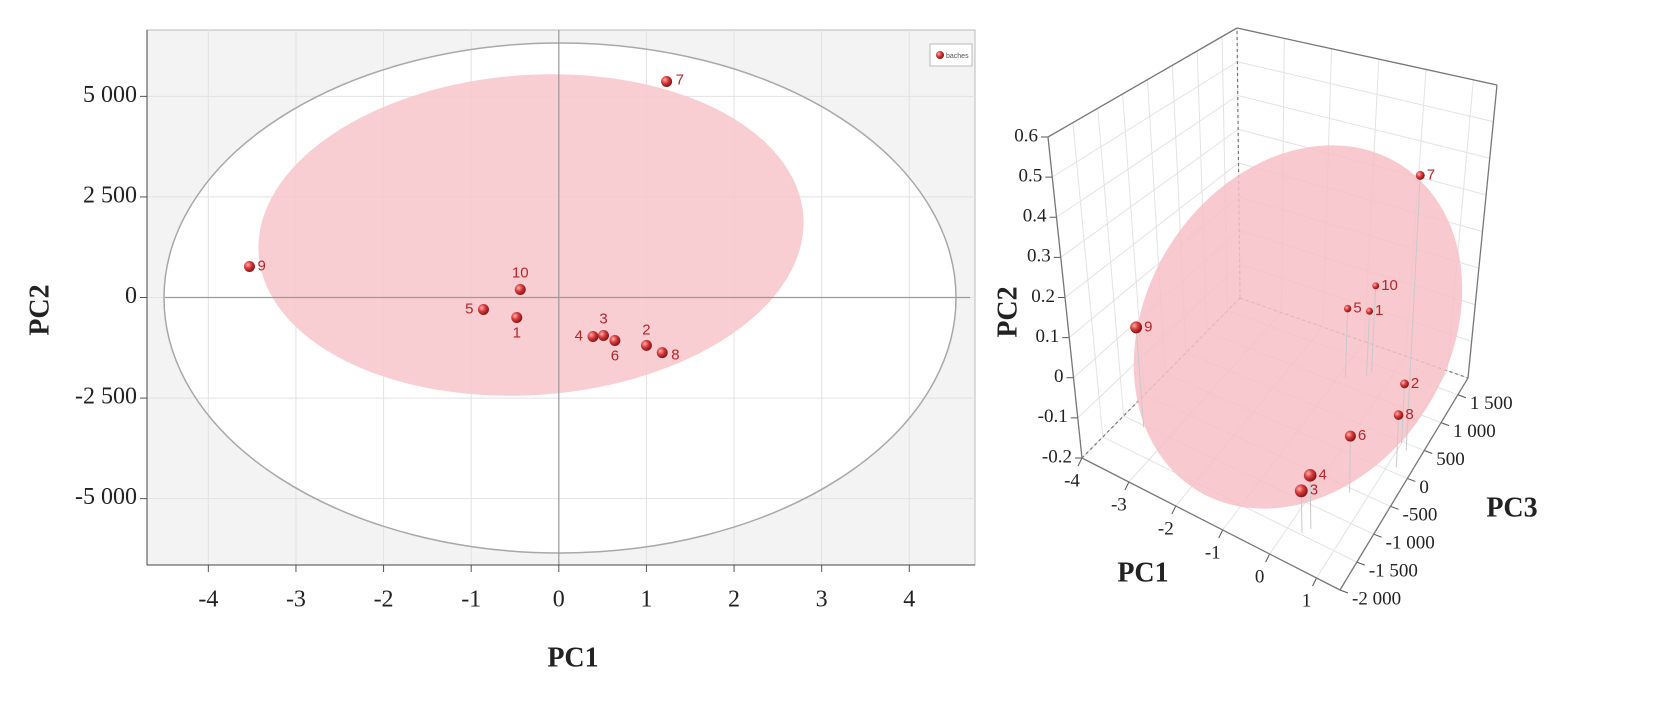 This screenshot has height=708, width=1654. I want to click on point-label: 8, so click(1409, 414).